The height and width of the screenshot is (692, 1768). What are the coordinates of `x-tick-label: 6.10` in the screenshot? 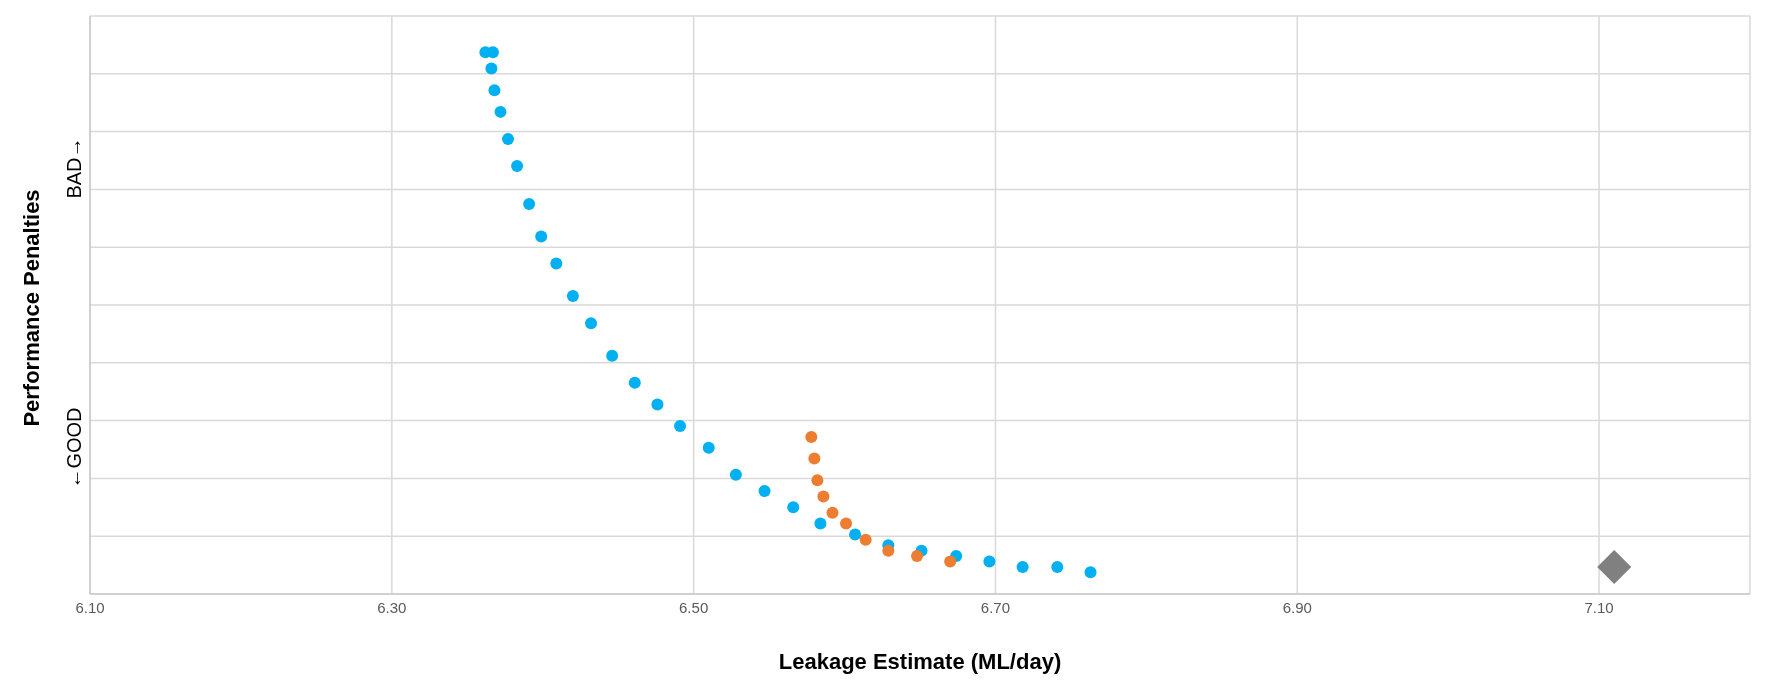 It's located at (90, 607).